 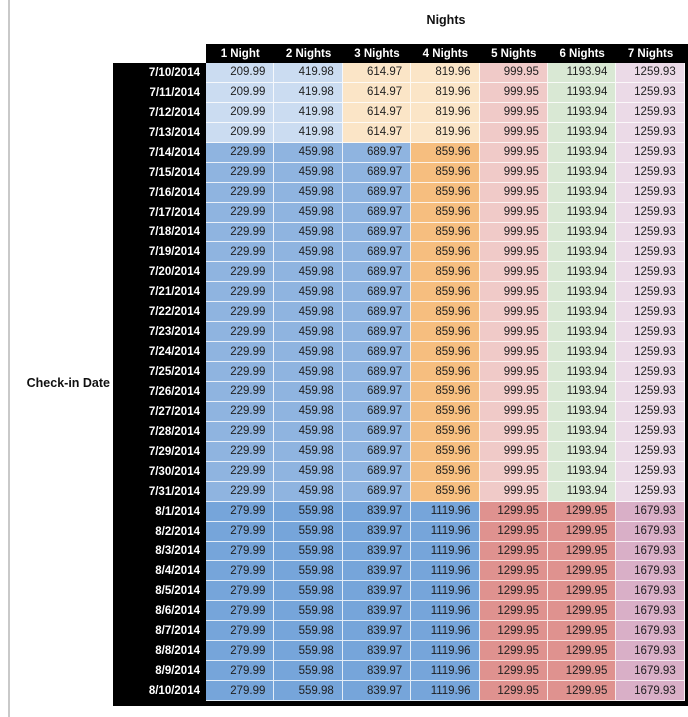 I want to click on row-date: 7/16/2014, so click(x=159, y=192).